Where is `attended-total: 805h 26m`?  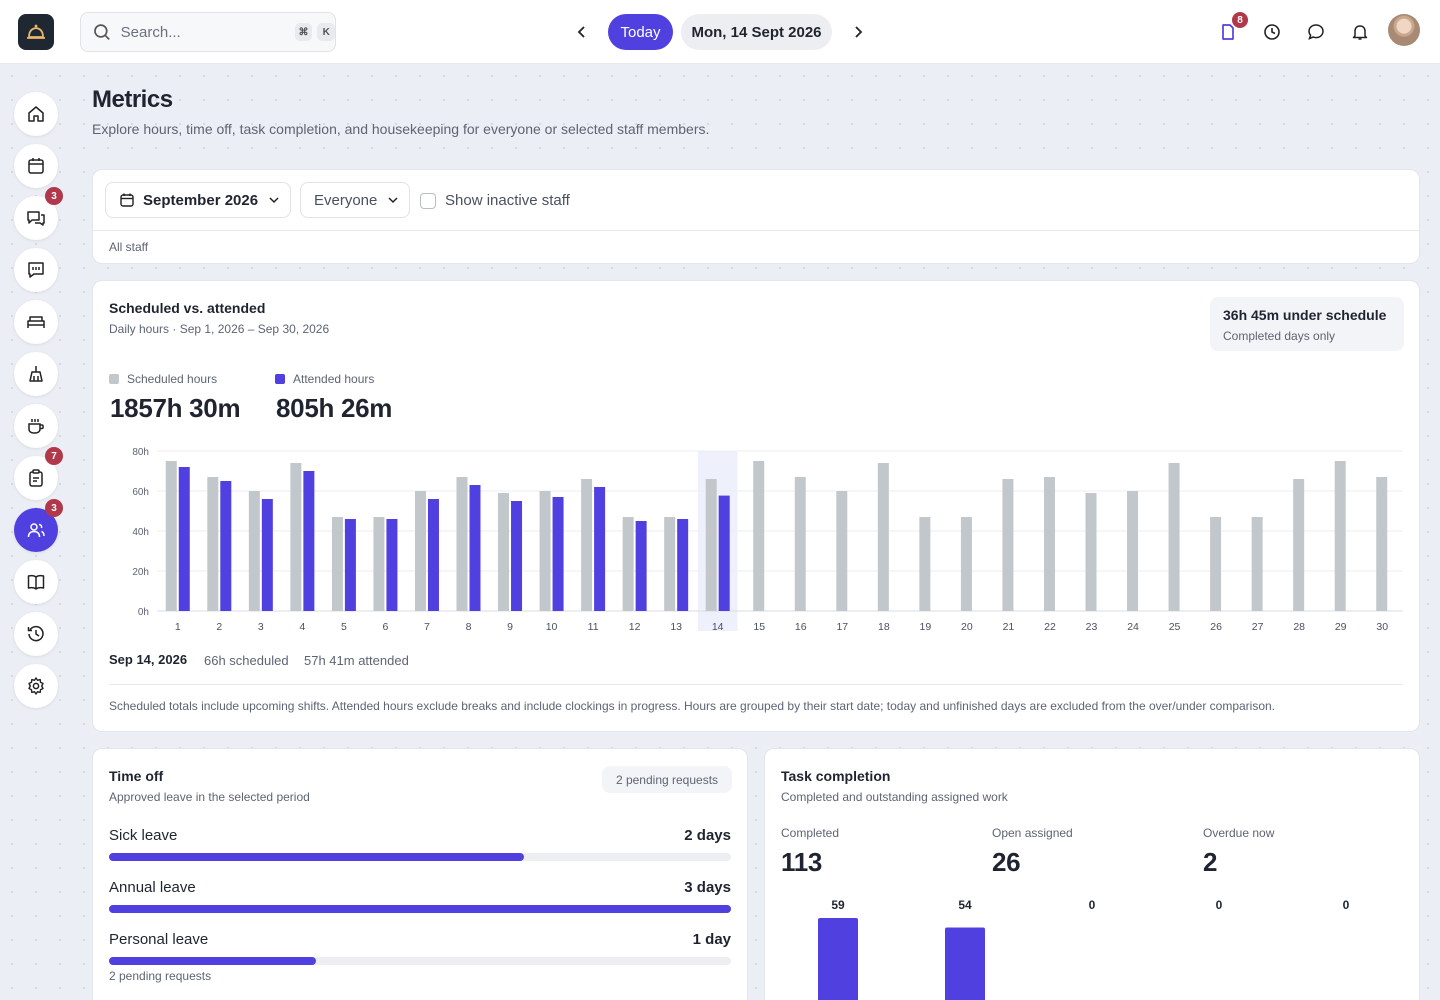 attended-total: 805h 26m is located at coordinates (334, 408).